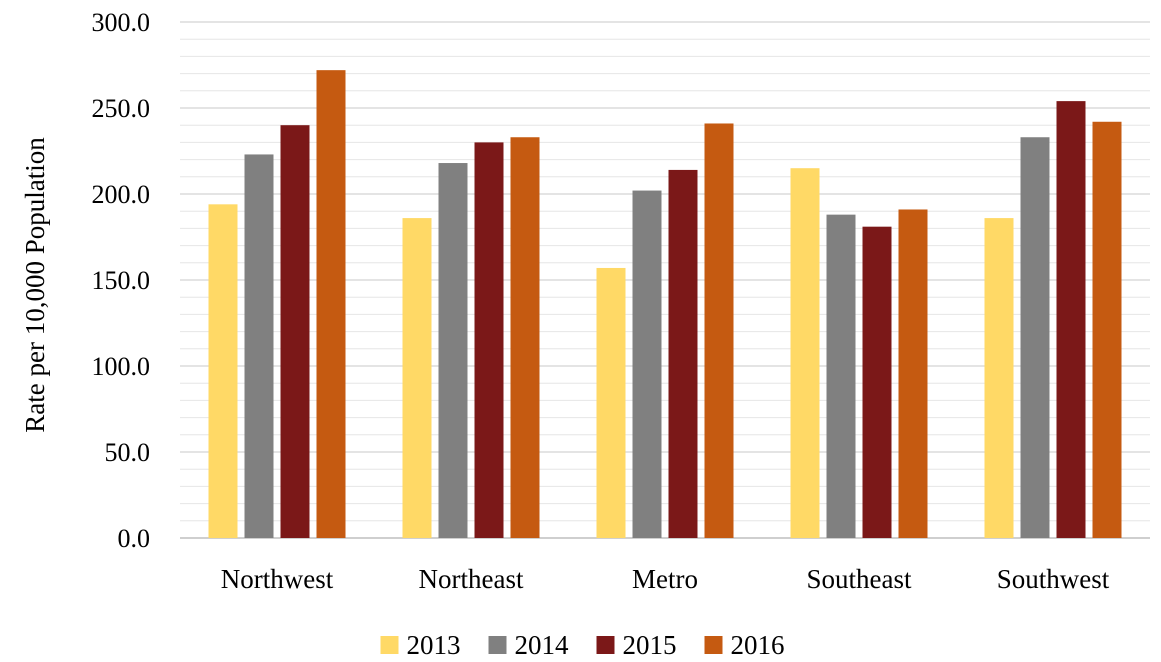 The height and width of the screenshot is (662, 1161). I want to click on legend-swatch-2015, so click(605, 645).